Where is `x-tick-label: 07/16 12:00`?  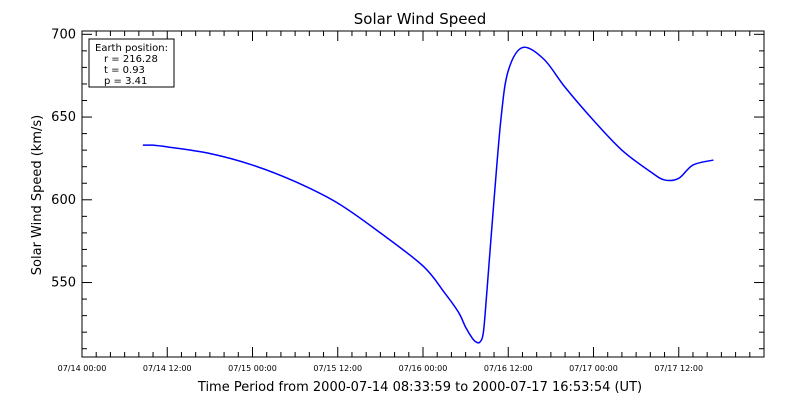
x-tick-label: 07/16 12:00 is located at coordinates (508, 368).